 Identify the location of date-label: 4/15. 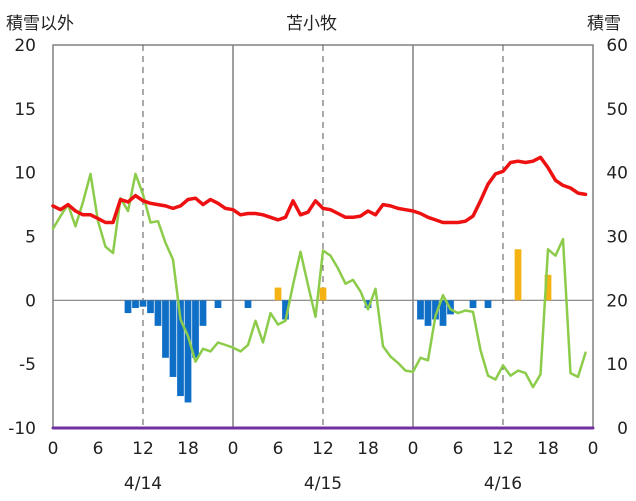
(323, 484).